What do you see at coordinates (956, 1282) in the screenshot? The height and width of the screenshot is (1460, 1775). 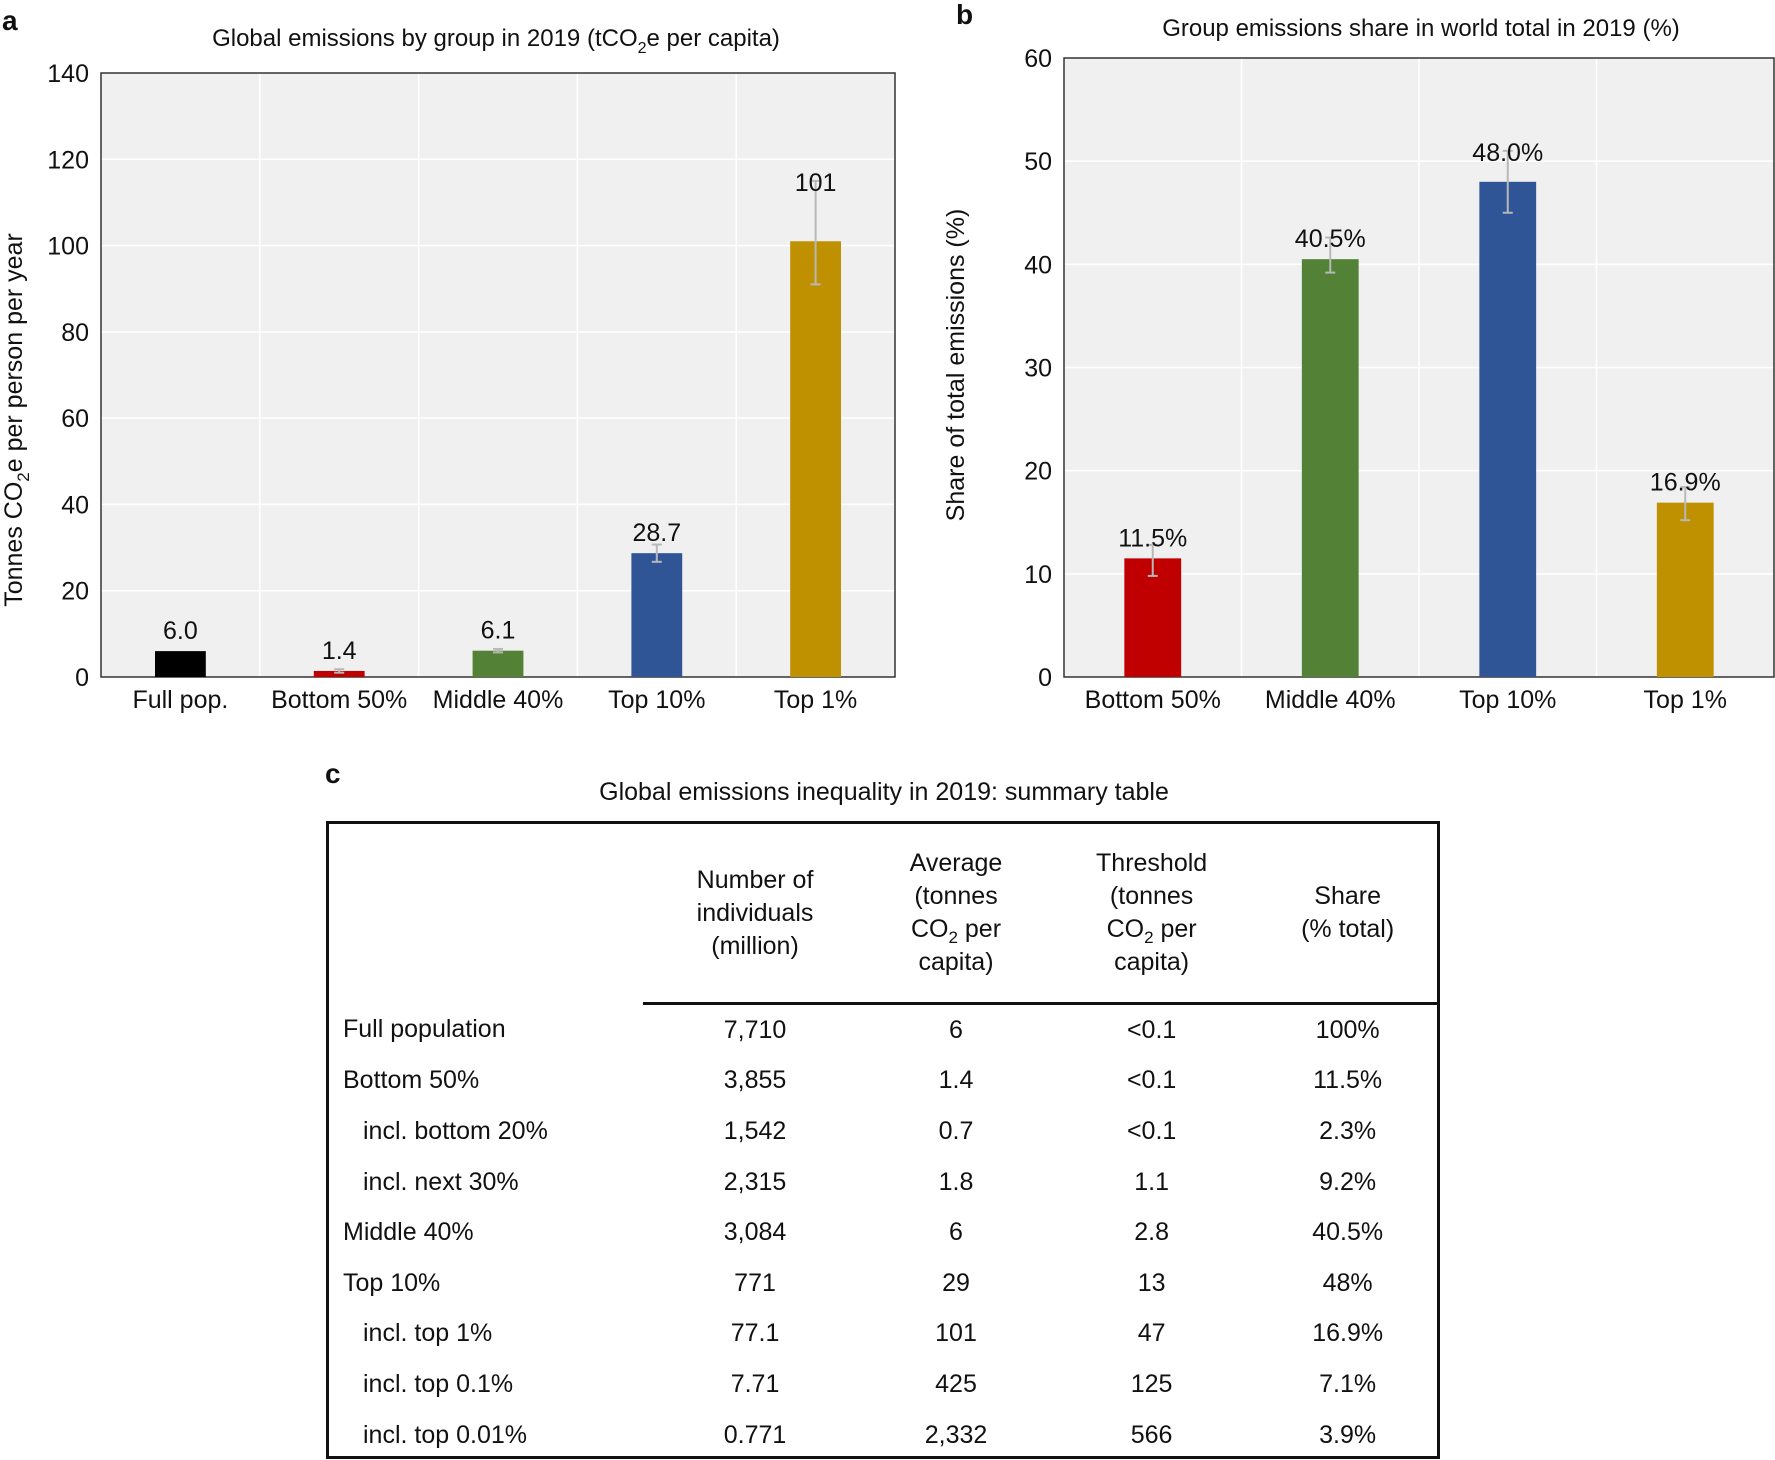 I see `table-cell: 29` at bounding box center [956, 1282].